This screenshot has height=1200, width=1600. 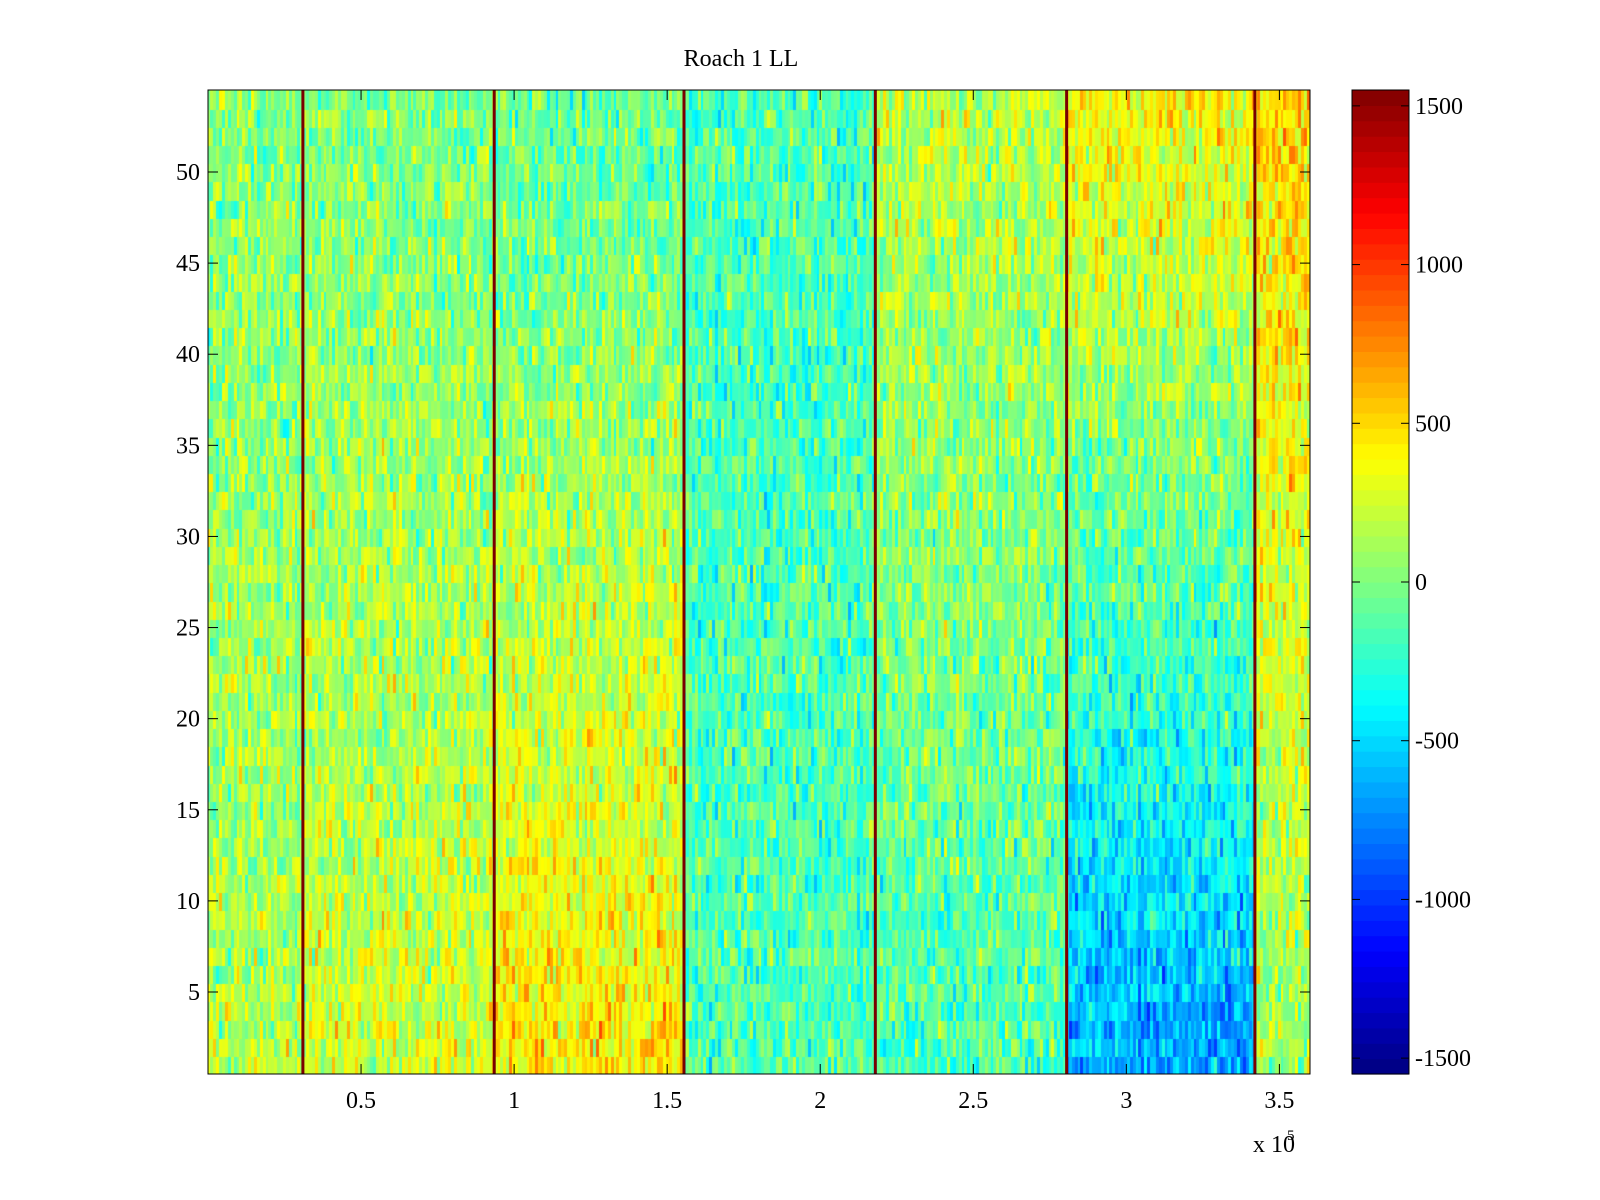 What do you see at coordinates (1437, 742) in the screenshot?
I see `colorbar-tick-label: -500` at bounding box center [1437, 742].